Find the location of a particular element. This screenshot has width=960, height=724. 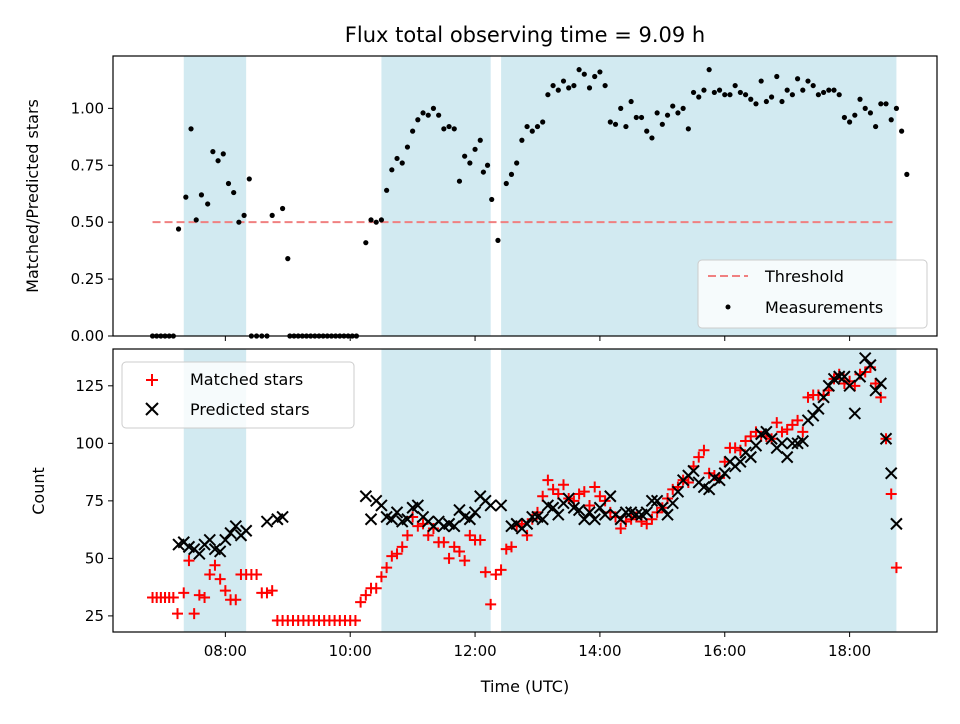

y-tick-label: 50 is located at coordinates (94, 558).